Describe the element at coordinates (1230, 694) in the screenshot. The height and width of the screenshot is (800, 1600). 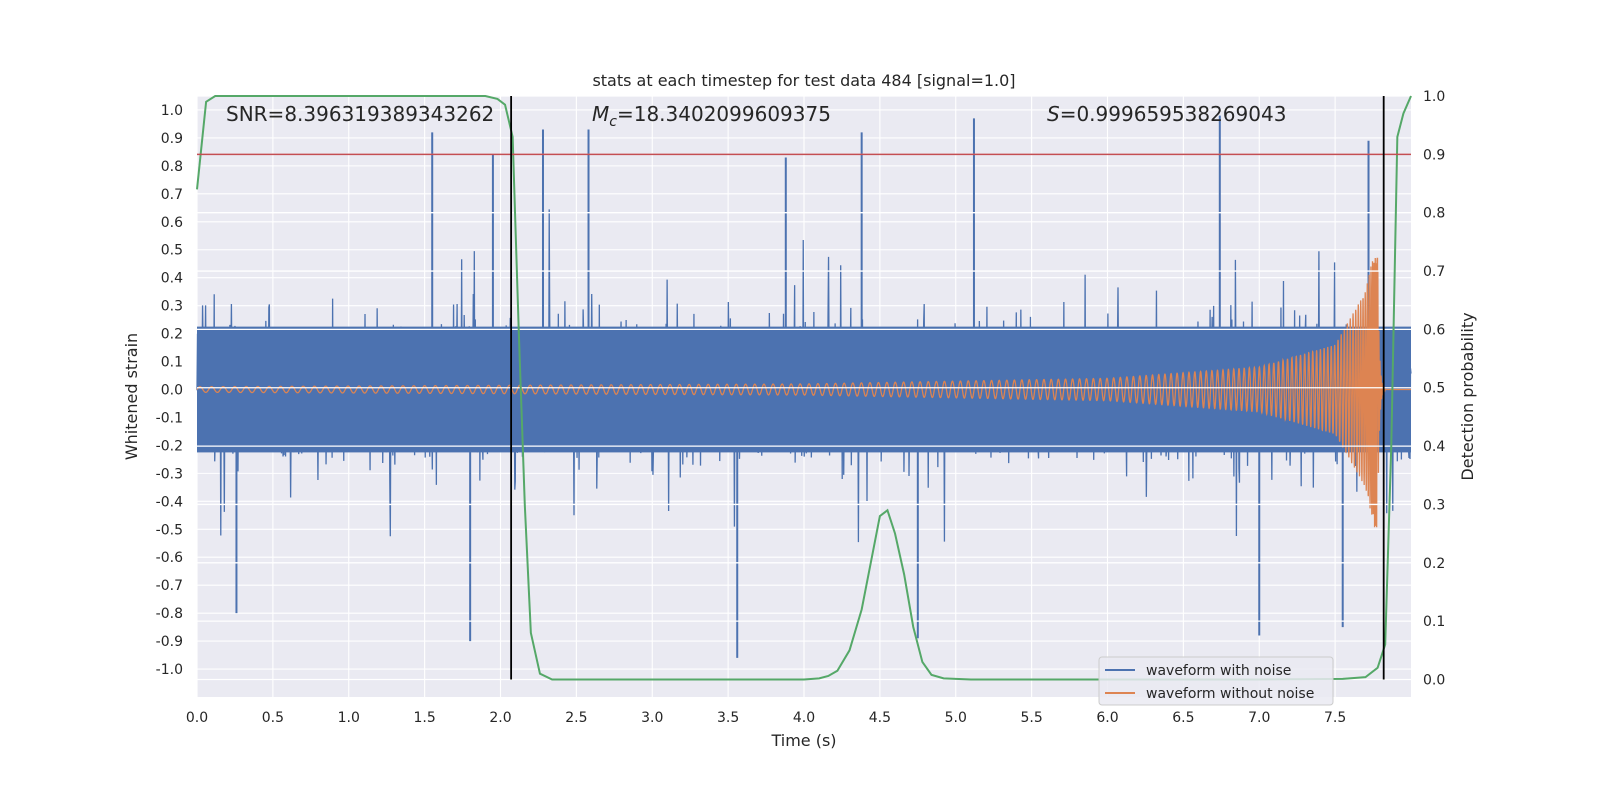
I see `legend-label-clean: waveform without noise` at that location.